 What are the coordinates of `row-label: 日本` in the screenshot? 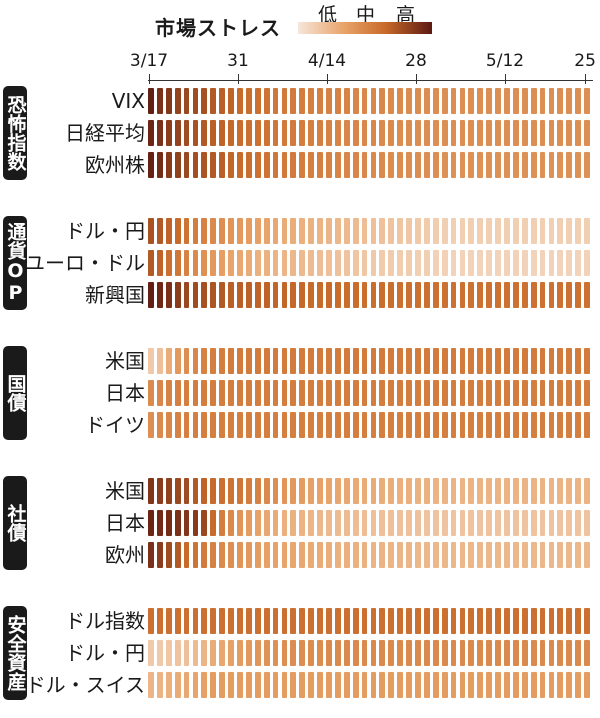 It's located at (125, 393).